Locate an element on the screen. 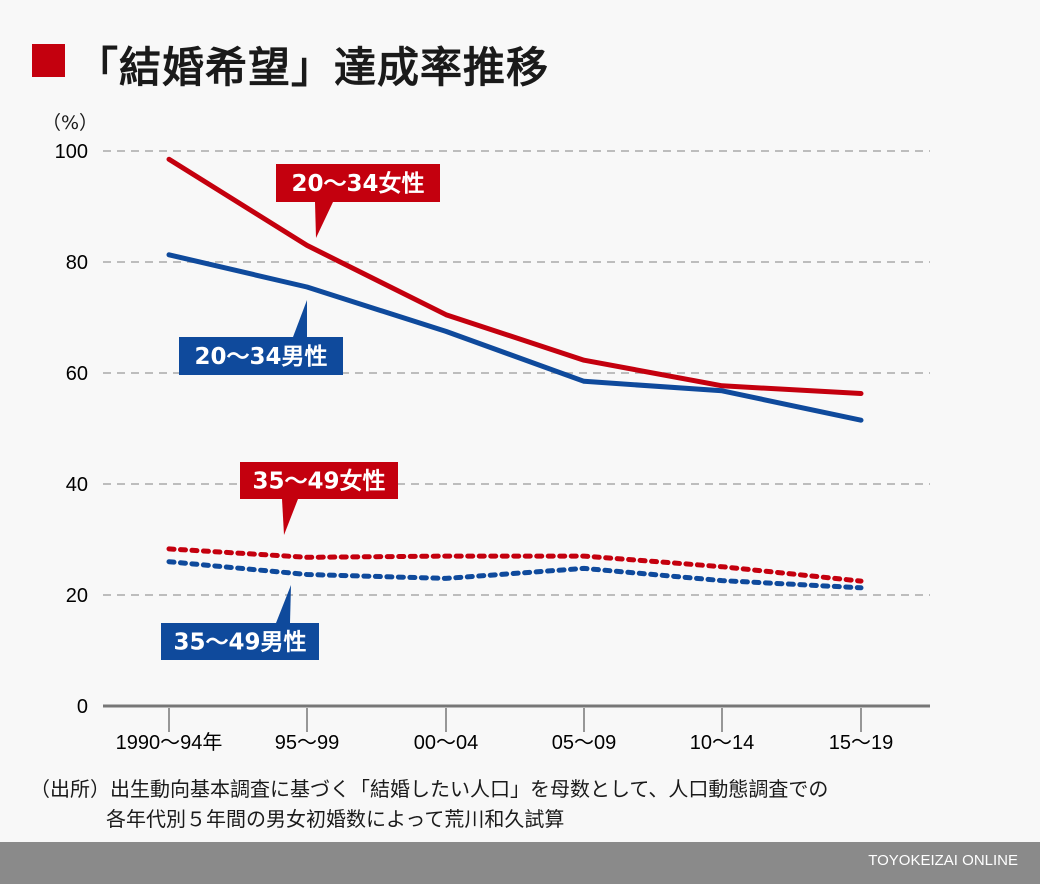 This screenshot has width=1040, height=884. series-label-text: 20〜34男性 is located at coordinates (260, 357).